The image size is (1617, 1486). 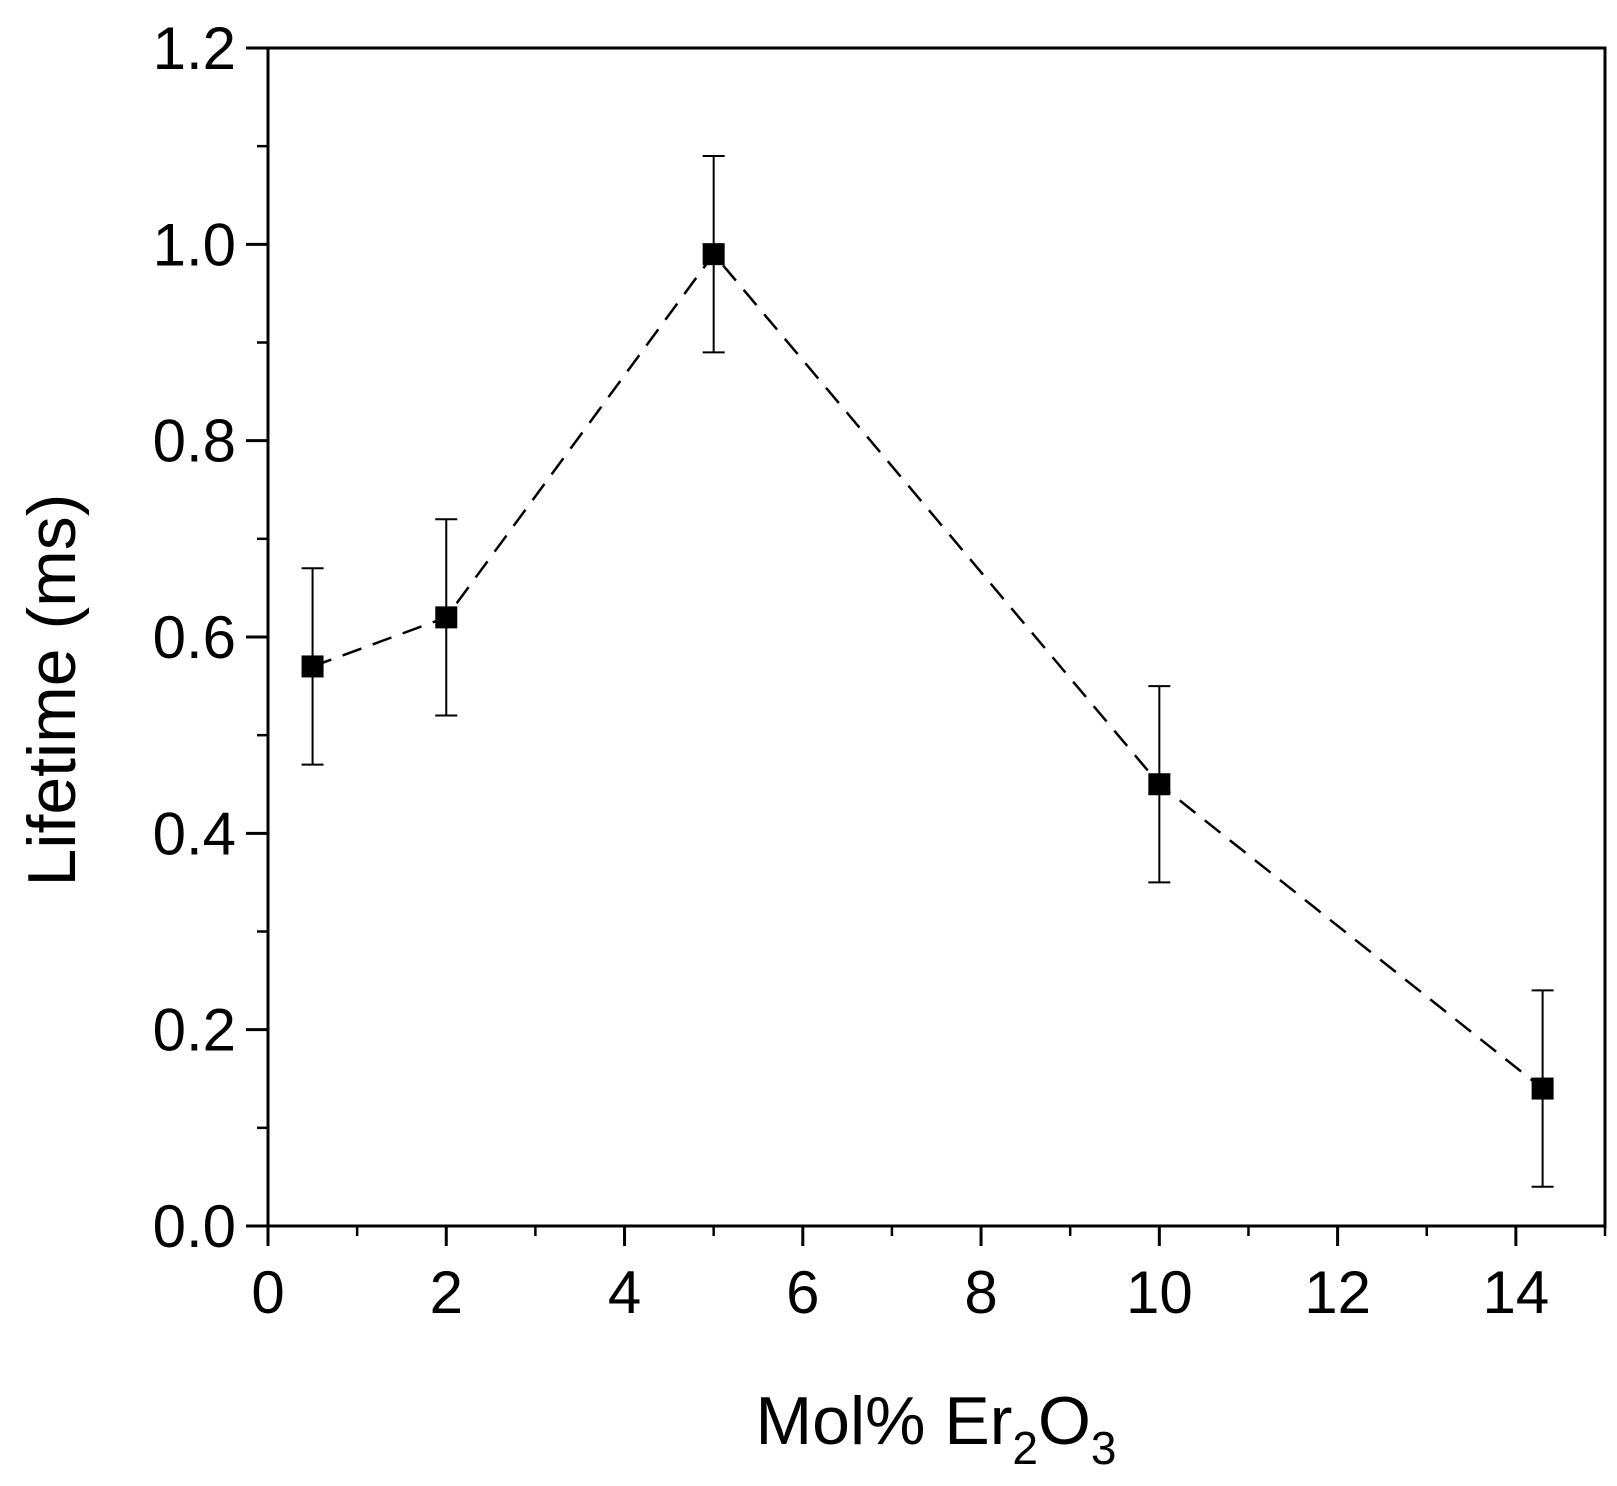 What do you see at coordinates (1515, 1292) in the screenshot?
I see `x-tick-label: 14` at bounding box center [1515, 1292].